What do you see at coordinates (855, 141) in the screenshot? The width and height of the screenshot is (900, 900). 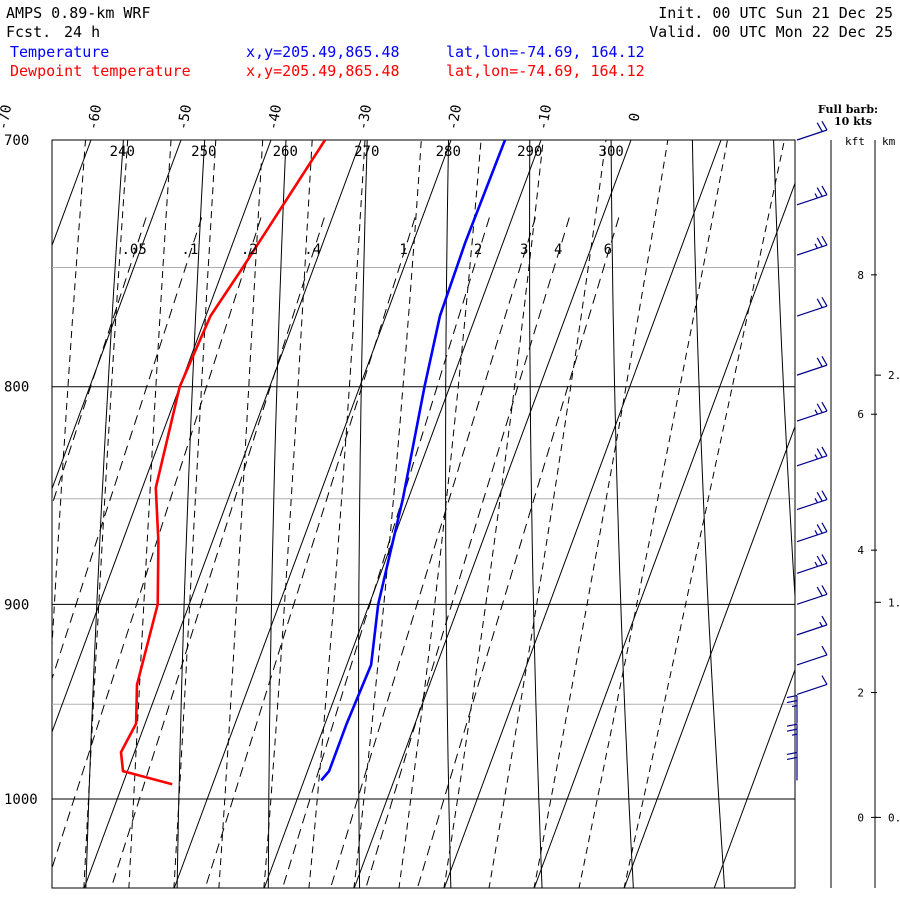 I see `kft-unit-label: kft` at bounding box center [855, 141].